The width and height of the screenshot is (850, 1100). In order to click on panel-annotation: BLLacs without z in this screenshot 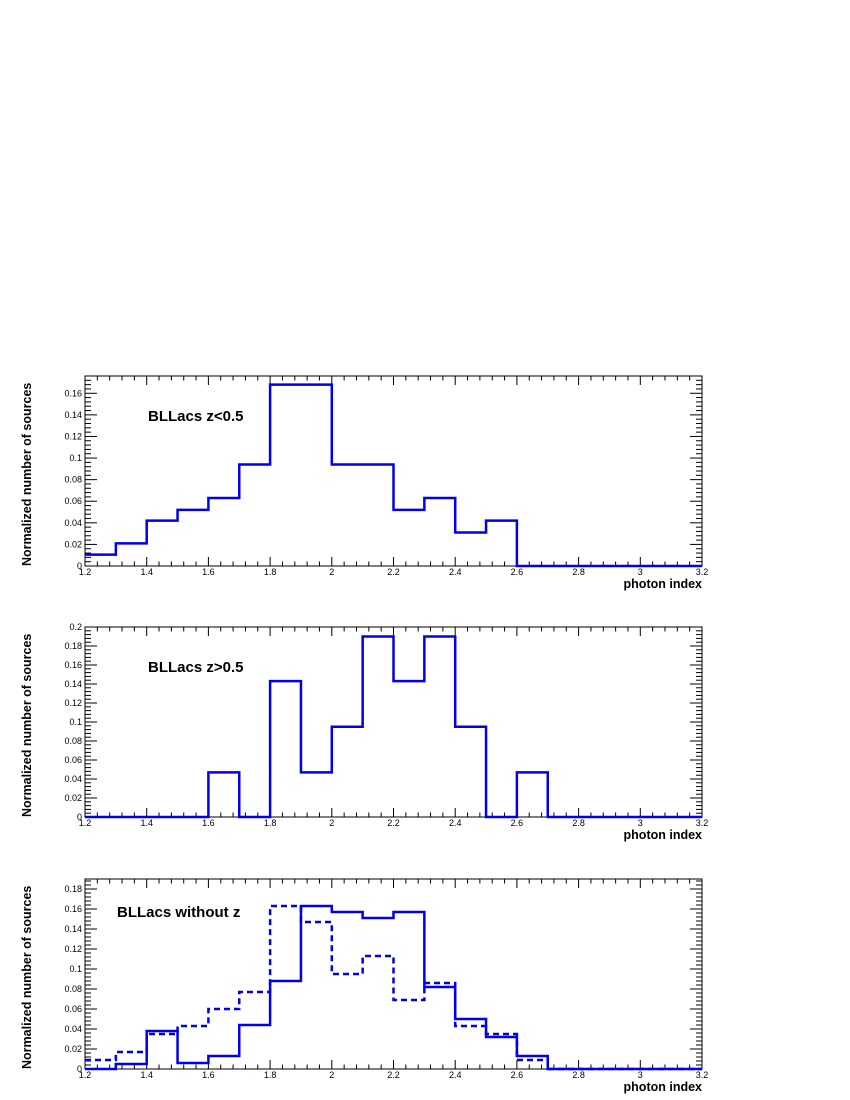, I will do `click(178, 912)`.